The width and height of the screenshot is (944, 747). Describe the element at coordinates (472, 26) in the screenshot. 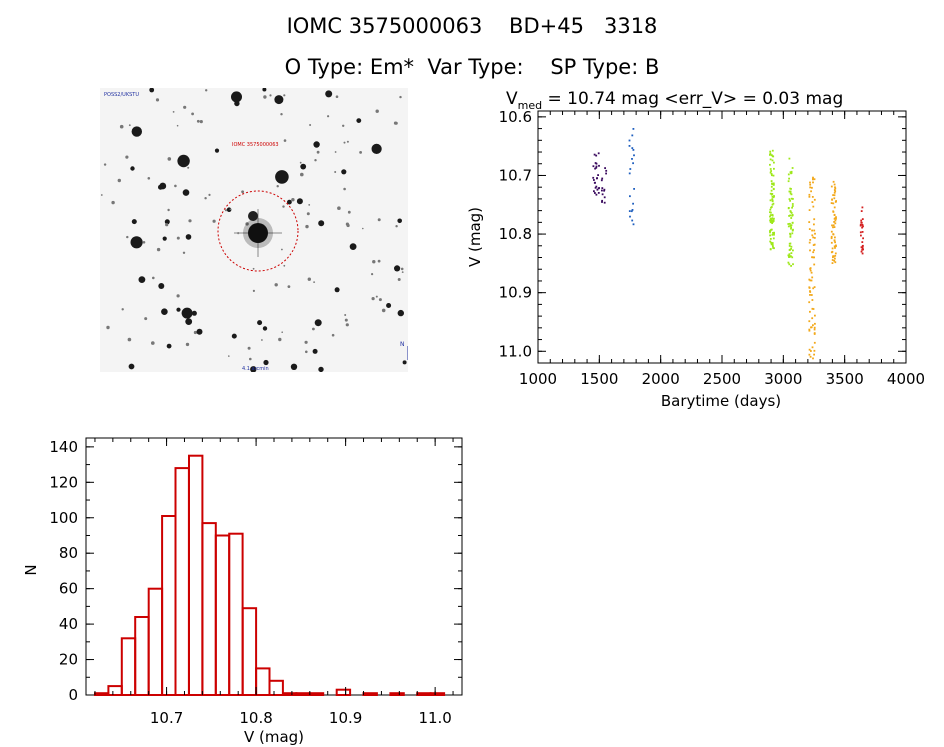

I see `chart-title-line1: IOMC 3575000063 BD+45 3318` at that location.